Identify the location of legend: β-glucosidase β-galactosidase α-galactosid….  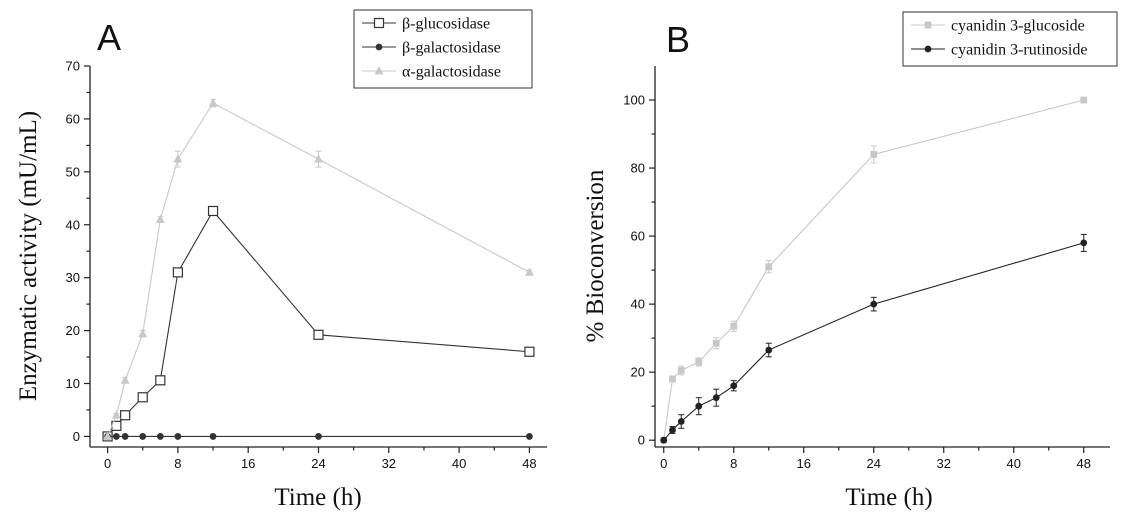
(443, 49).